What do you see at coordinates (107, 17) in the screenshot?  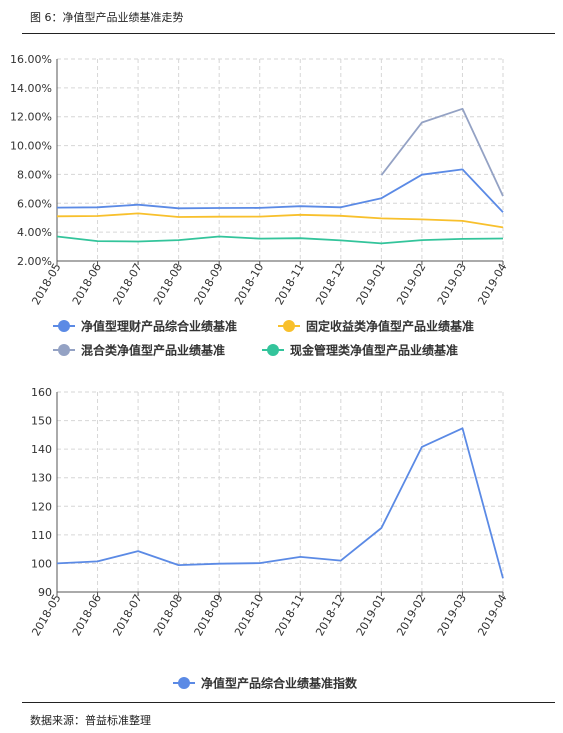 I see `figure-title: 图 6：净值型产品业绩基准走势` at bounding box center [107, 17].